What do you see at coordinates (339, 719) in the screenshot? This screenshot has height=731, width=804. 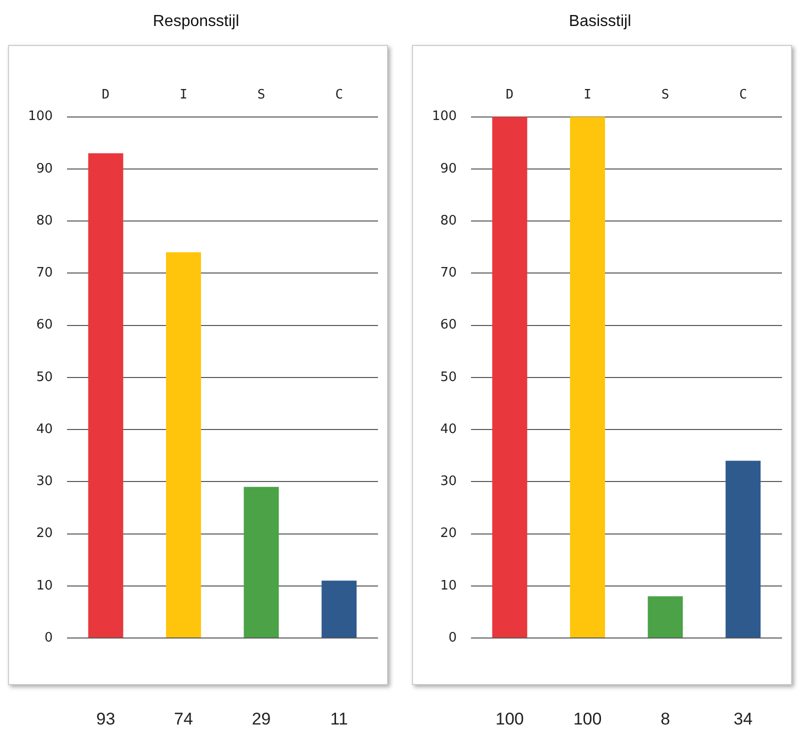 I see `data-label: 11` at bounding box center [339, 719].